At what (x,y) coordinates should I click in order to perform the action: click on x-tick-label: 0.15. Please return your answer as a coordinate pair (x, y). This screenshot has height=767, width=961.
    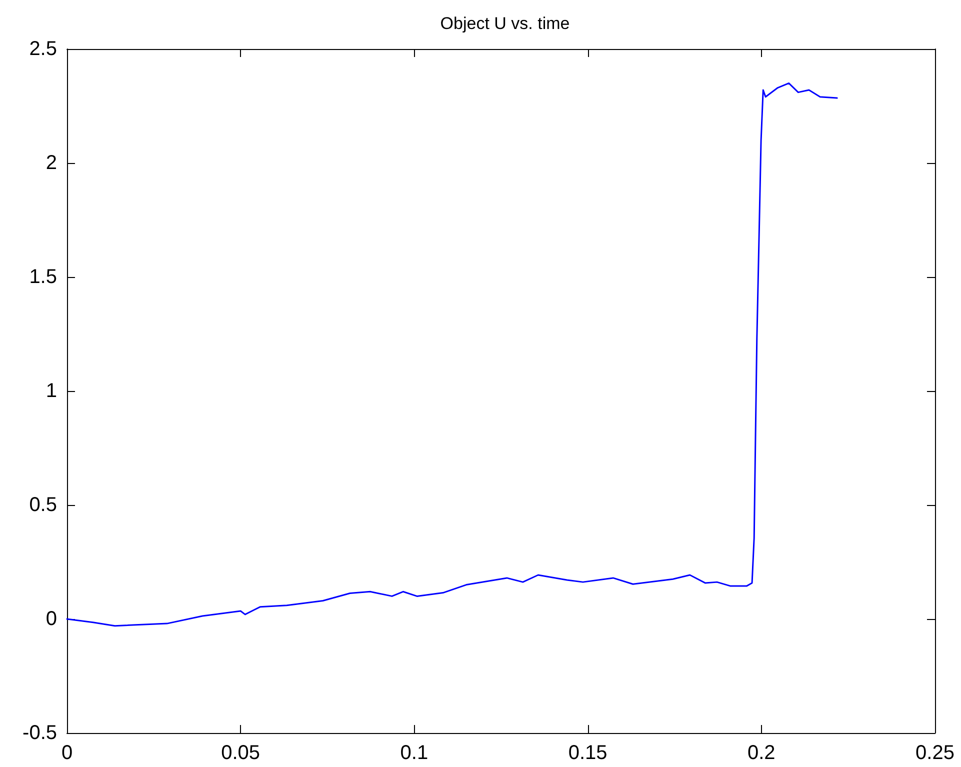
    Looking at the image, I should click on (588, 753).